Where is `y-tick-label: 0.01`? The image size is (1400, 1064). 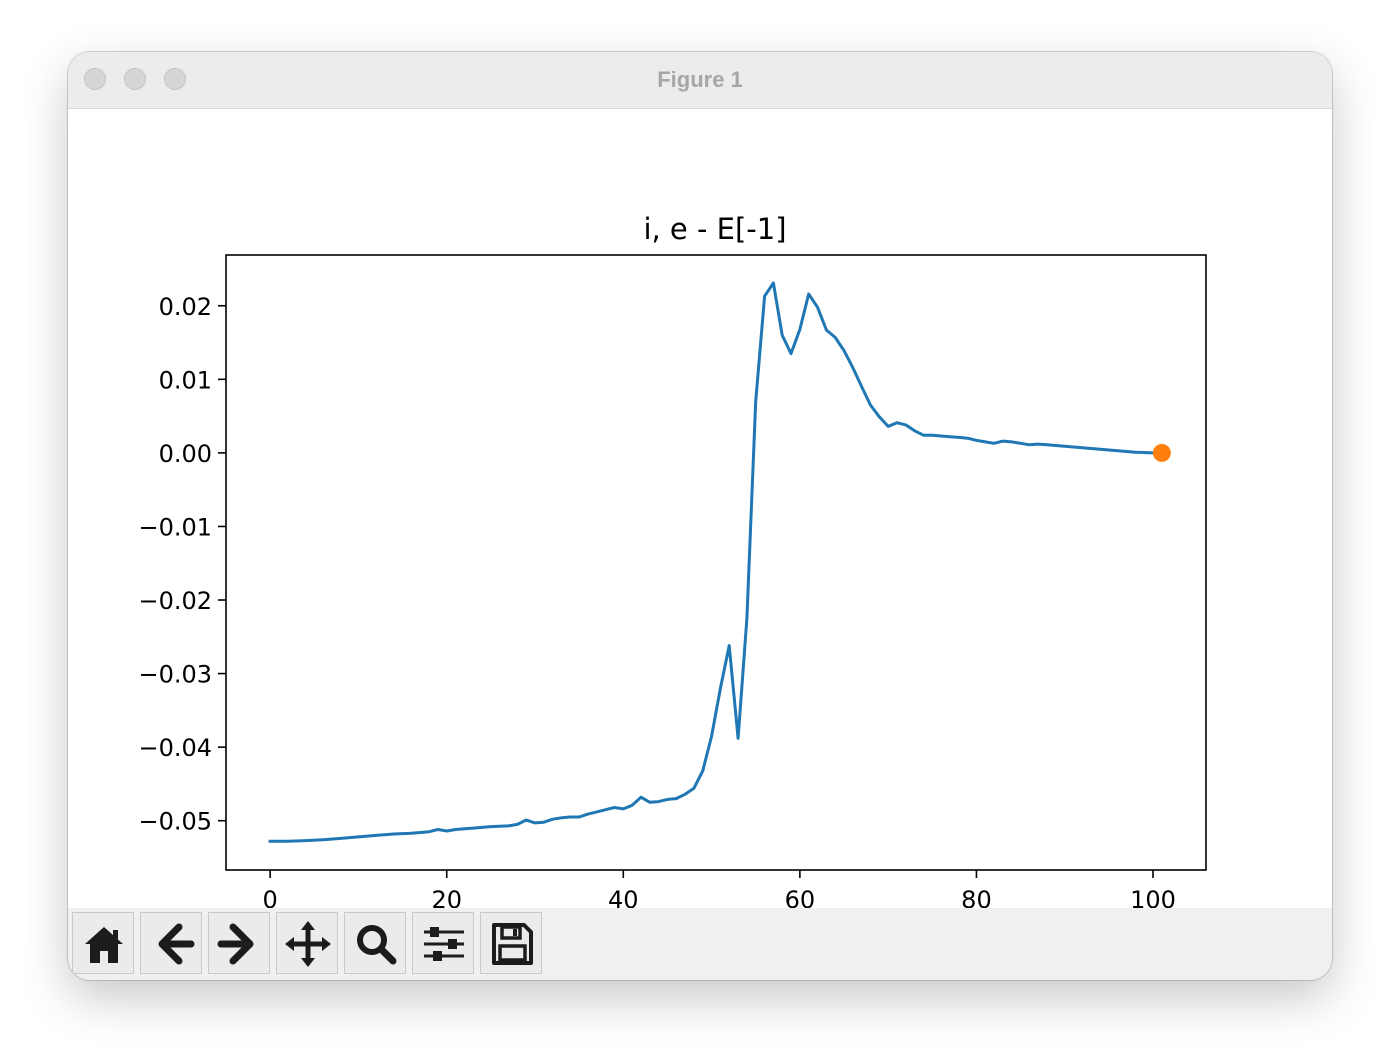
y-tick-label: 0.01 is located at coordinates (185, 380).